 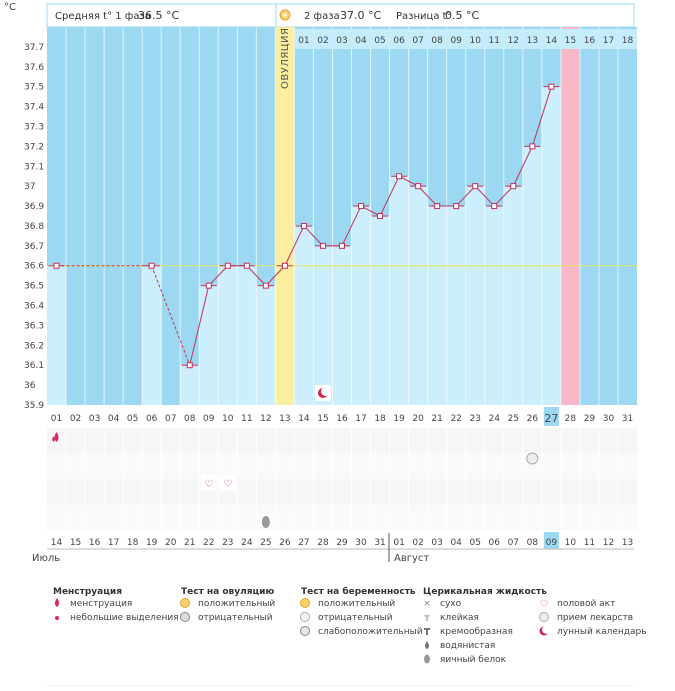 What do you see at coordinates (595, 618) in the screenshot?
I see `legend-item-label: прием лекарств` at bounding box center [595, 618].